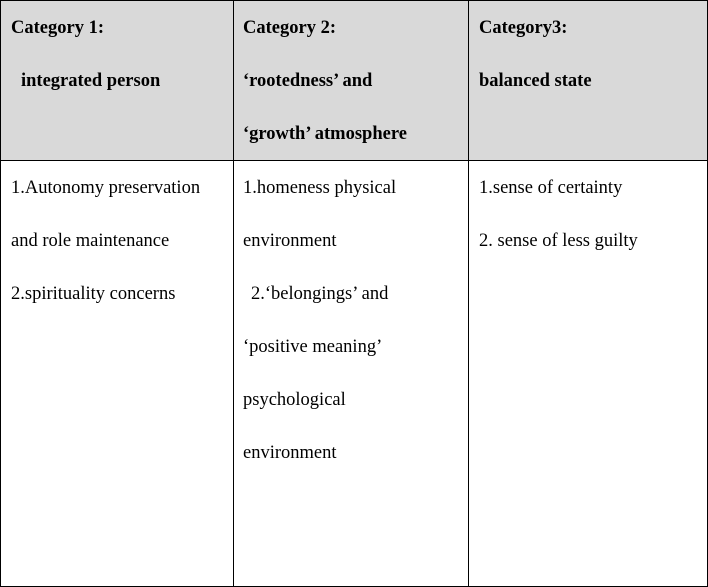  I want to click on cell-line: 1.homeness physical, so click(352, 188).